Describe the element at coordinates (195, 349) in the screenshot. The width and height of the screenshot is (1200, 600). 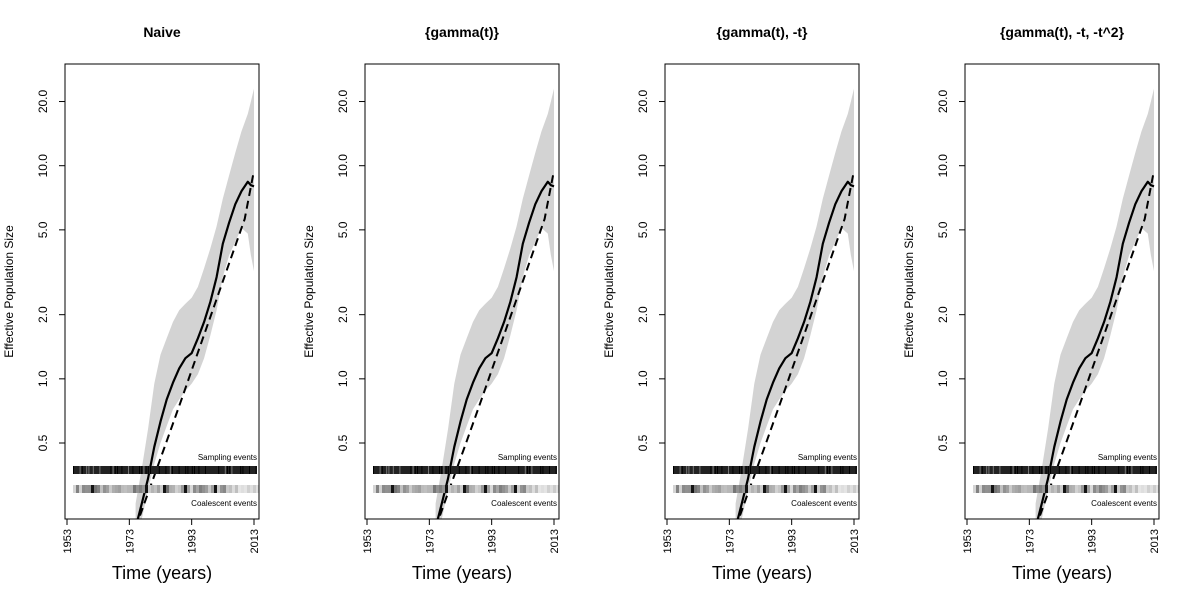
I see `estimate-line` at that location.